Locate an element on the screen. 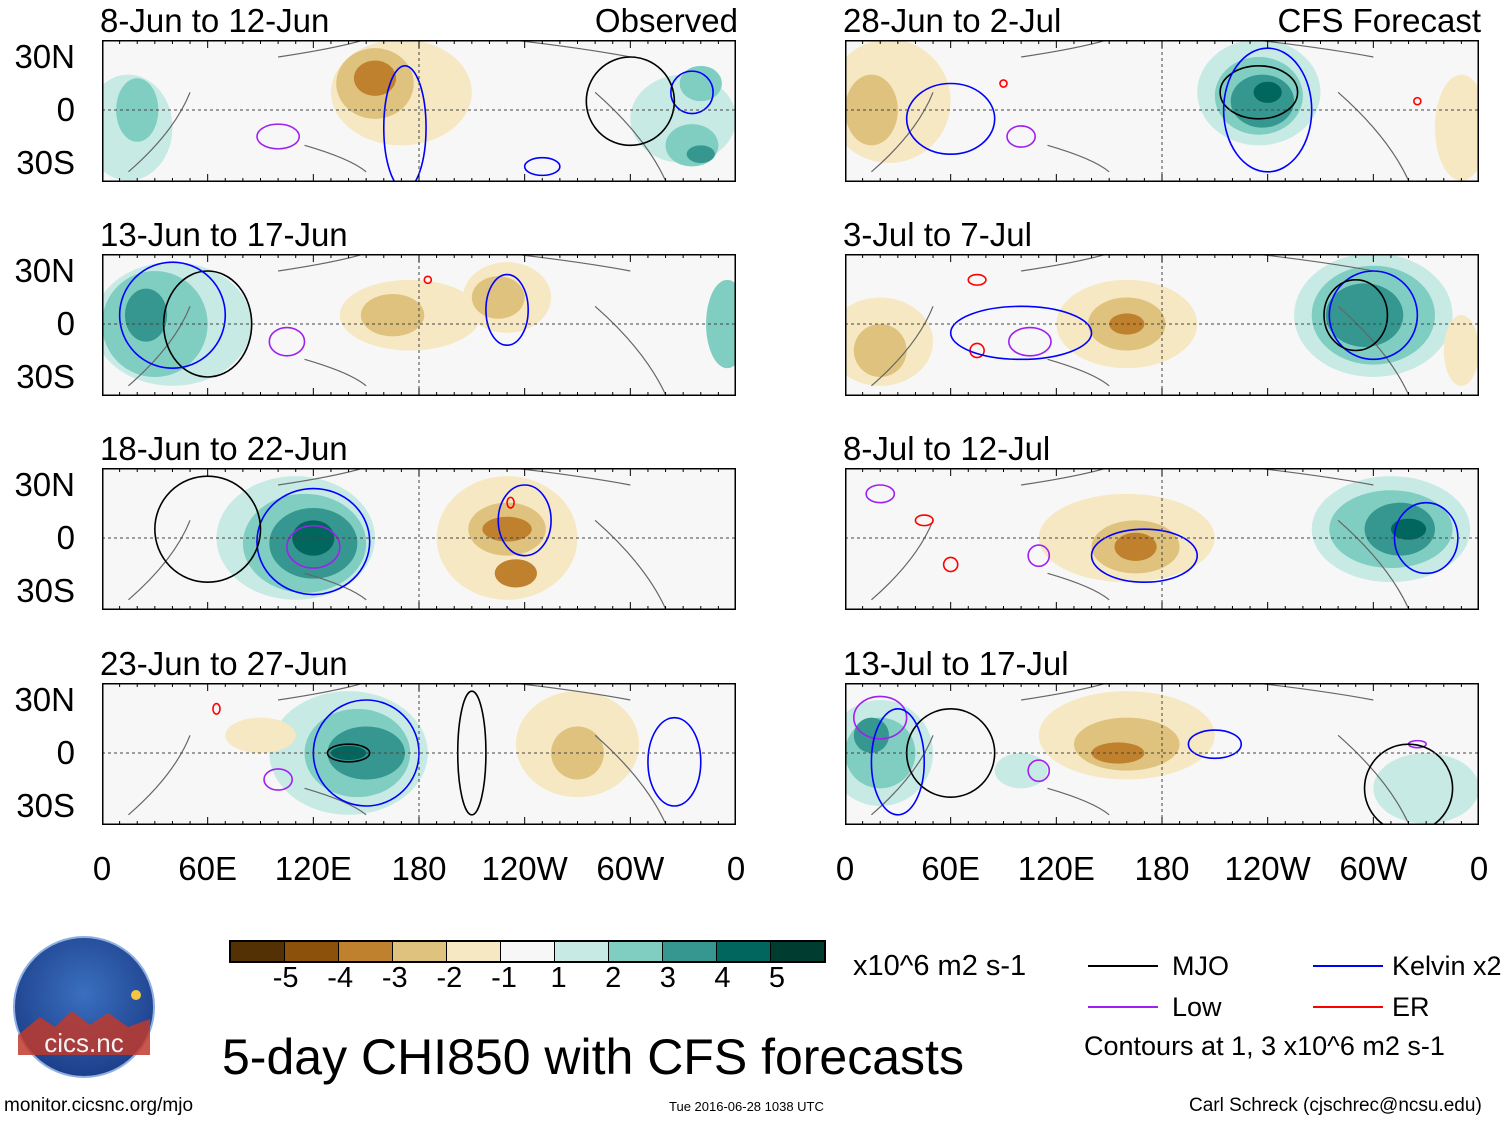  lon-label: 120W is located at coordinates (1267, 868).